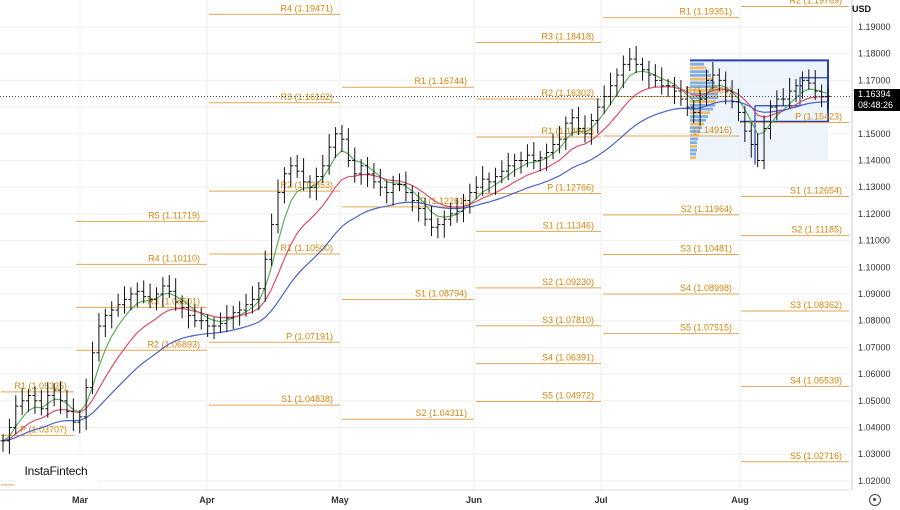 The image size is (900, 510). What do you see at coordinates (874, 187) in the screenshot?
I see `y-tick-label: 1.13000` at bounding box center [874, 187].